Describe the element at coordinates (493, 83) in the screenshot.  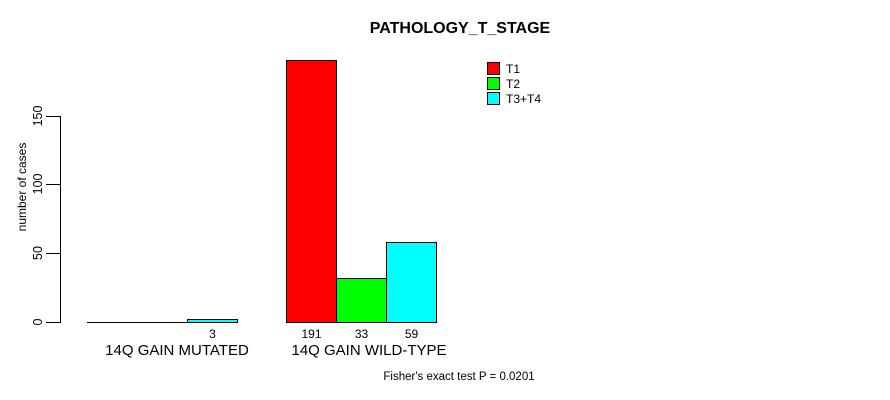
I see `legend-swatch-t2` at that location.